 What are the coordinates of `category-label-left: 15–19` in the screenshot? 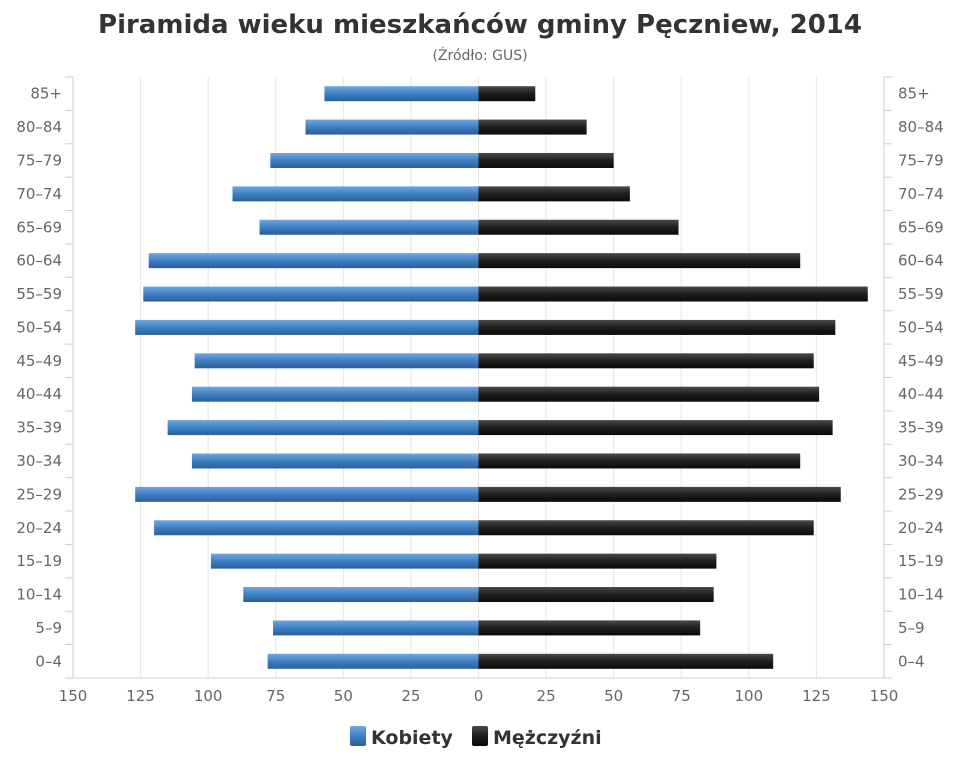 It's located at (39, 561).